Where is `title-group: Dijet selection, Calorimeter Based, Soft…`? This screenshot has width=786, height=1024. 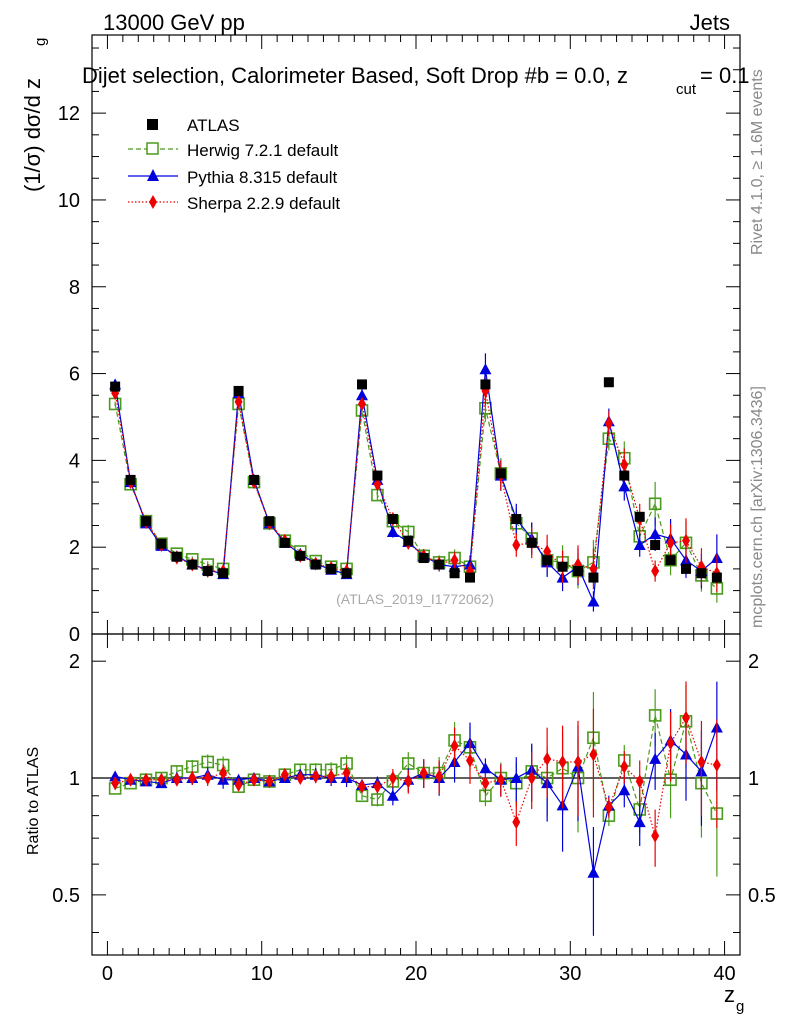 title-group: Dijet selection, Calorimeter Based, Soft… is located at coordinates (416, 80).